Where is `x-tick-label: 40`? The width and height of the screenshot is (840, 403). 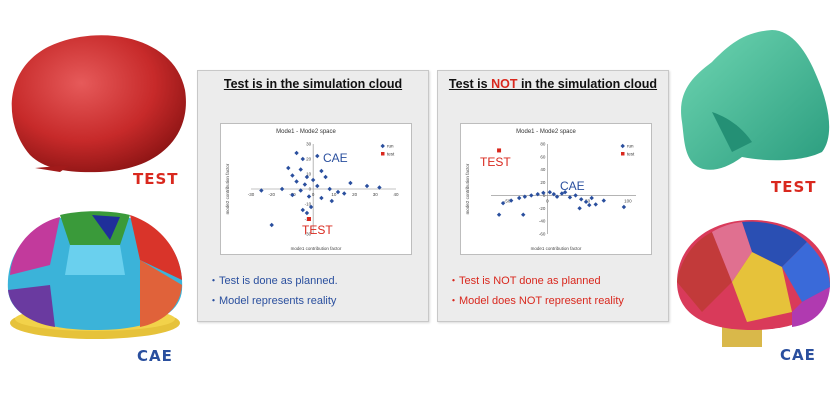
x-tick-label: 40 is located at coordinates (396, 194).